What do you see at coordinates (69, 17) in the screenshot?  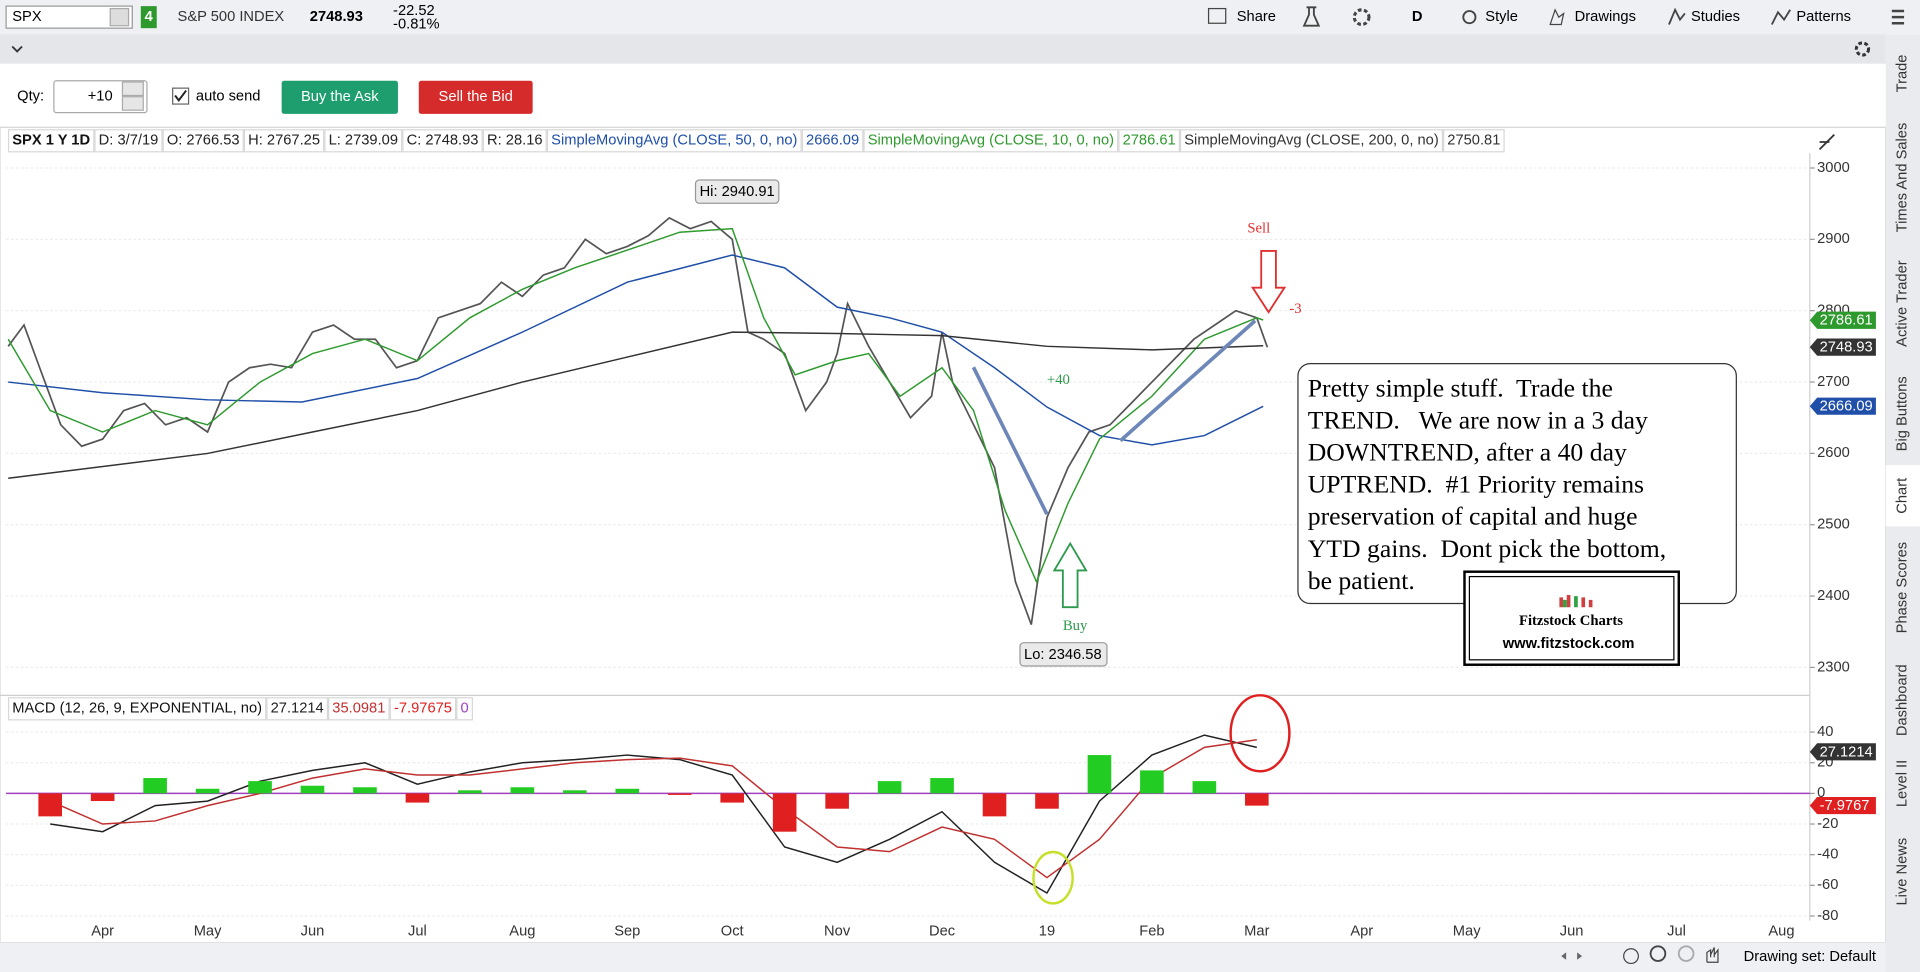 I see `symbol-input` at bounding box center [69, 17].